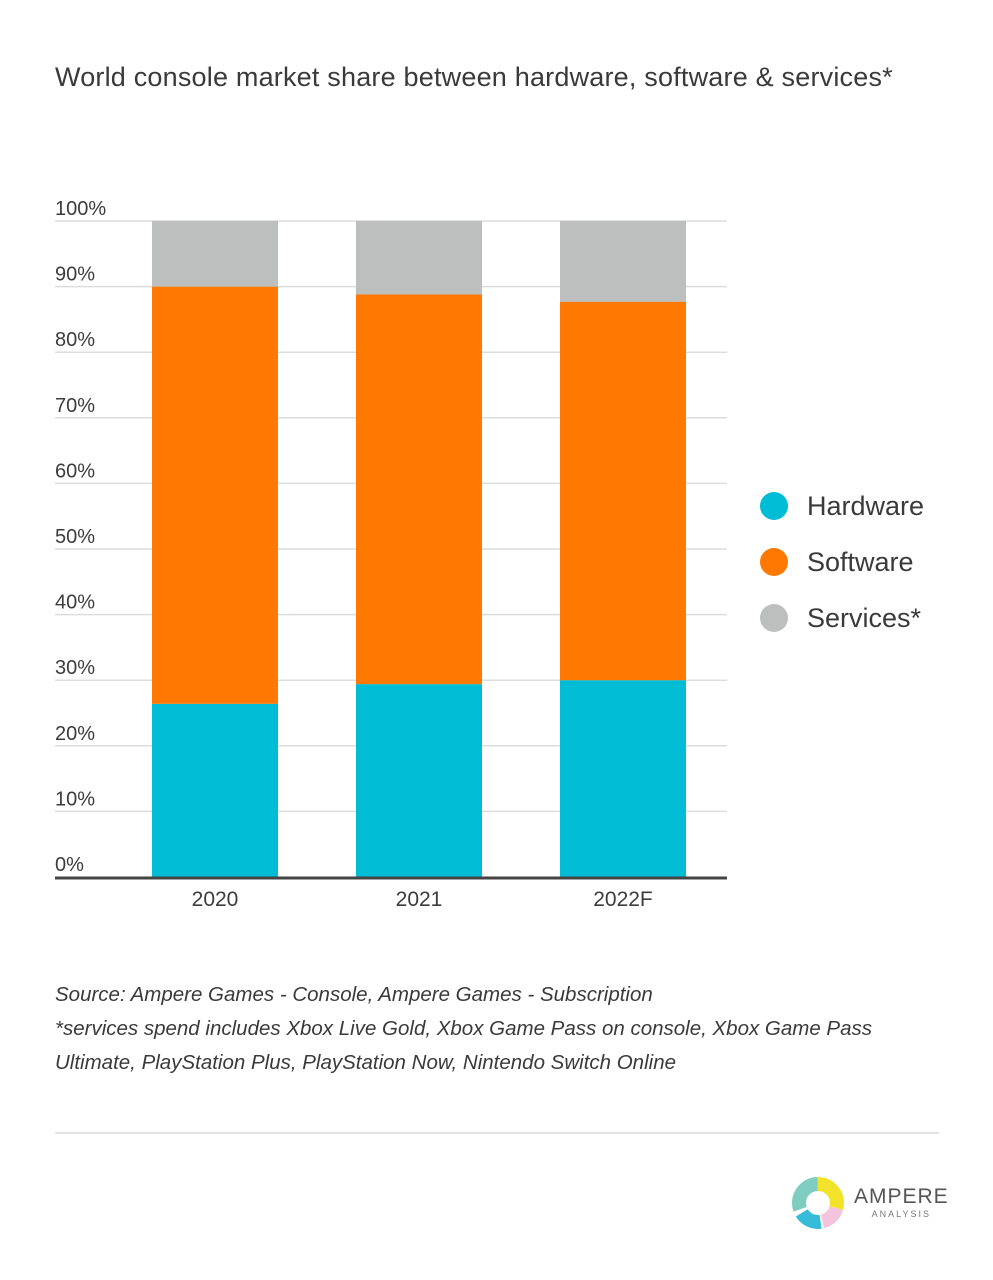 This screenshot has width=993, height=1280. Describe the element at coordinates (623, 491) in the screenshot. I see `bar-segment-software-2022f` at that location.